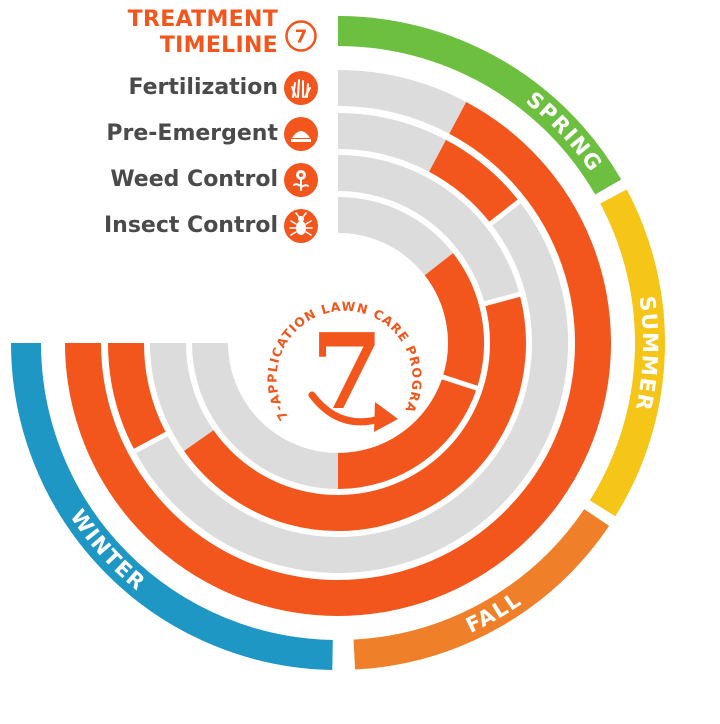  I want to click on season-band-fall, so click(481, 589).